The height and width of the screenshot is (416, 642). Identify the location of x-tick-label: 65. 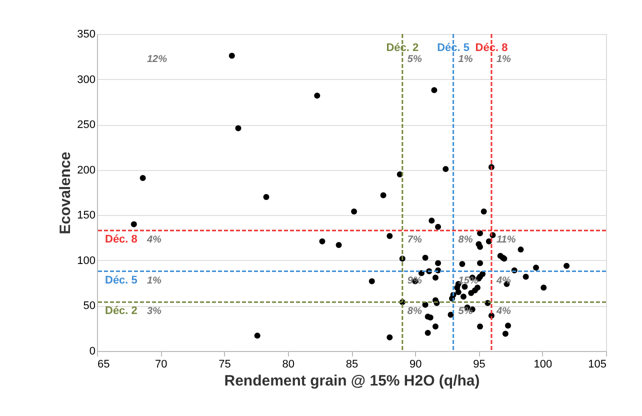
(104, 364).